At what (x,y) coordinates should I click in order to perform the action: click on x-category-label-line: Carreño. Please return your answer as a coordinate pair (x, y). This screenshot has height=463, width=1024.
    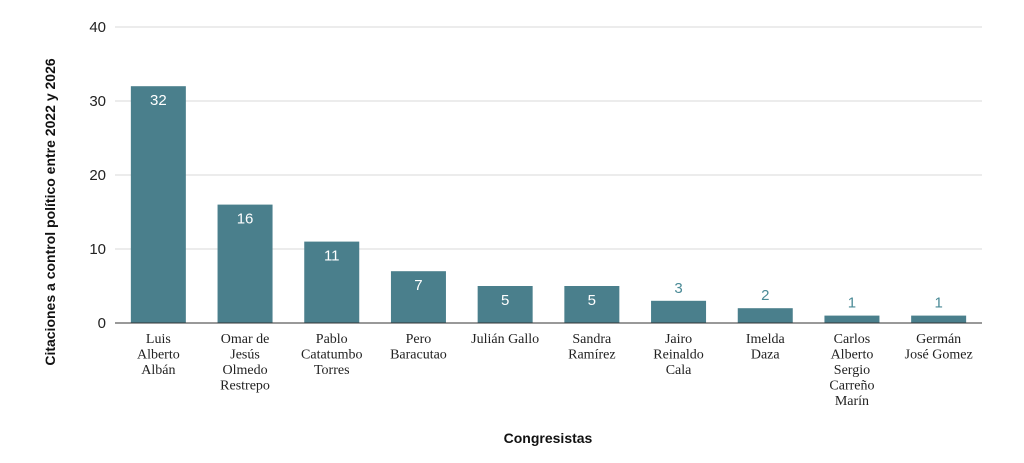
    Looking at the image, I should click on (851, 386).